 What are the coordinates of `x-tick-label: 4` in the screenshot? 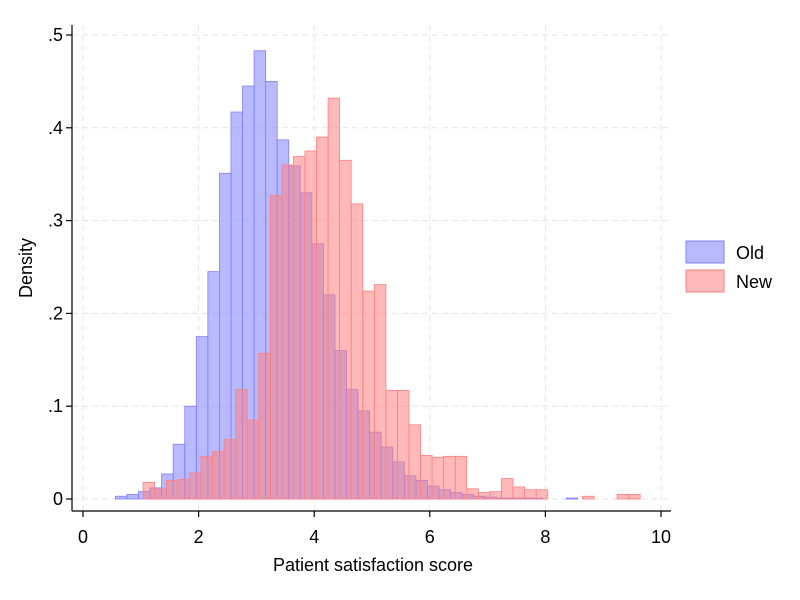 It's located at (314, 537).